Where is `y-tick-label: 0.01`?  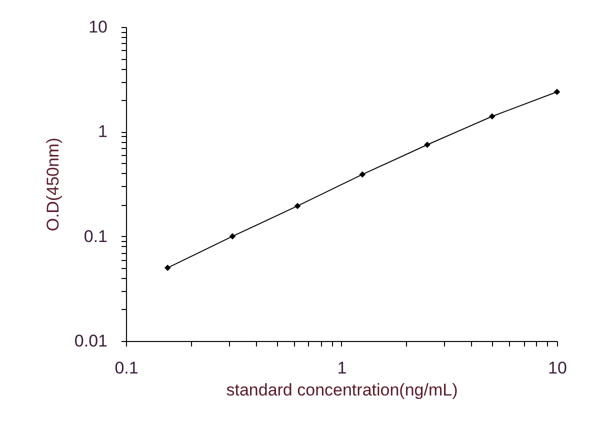 y-tick-label: 0.01 is located at coordinates (91, 341).